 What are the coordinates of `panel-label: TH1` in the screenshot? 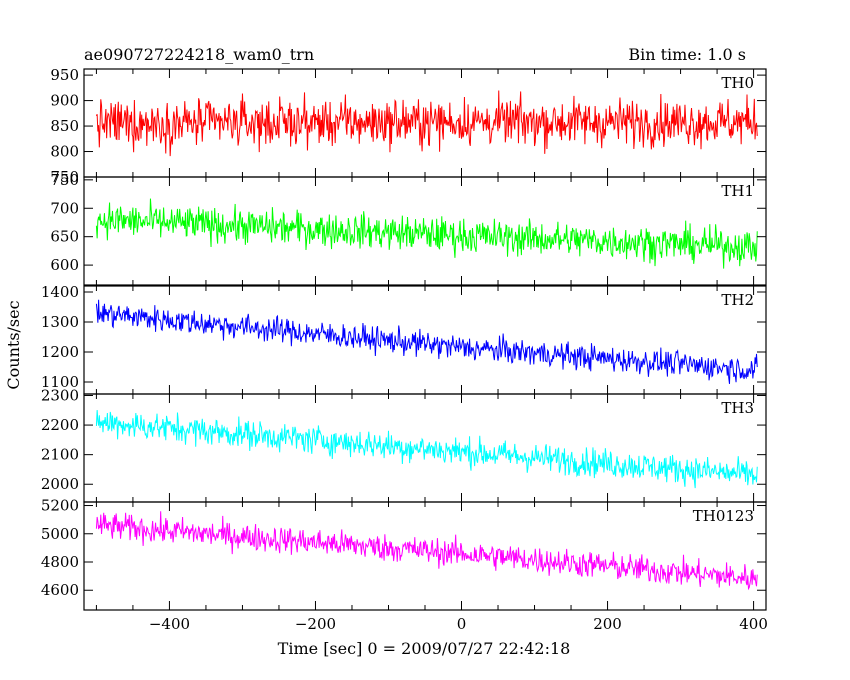 It's located at (737, 191).